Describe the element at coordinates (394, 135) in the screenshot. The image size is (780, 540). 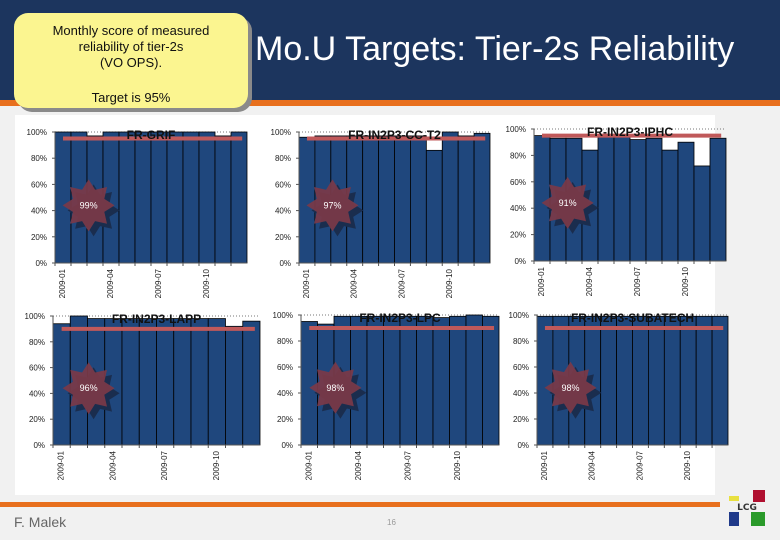
I see `chart-title: FR-IN2P3-CC-T2` at that location.